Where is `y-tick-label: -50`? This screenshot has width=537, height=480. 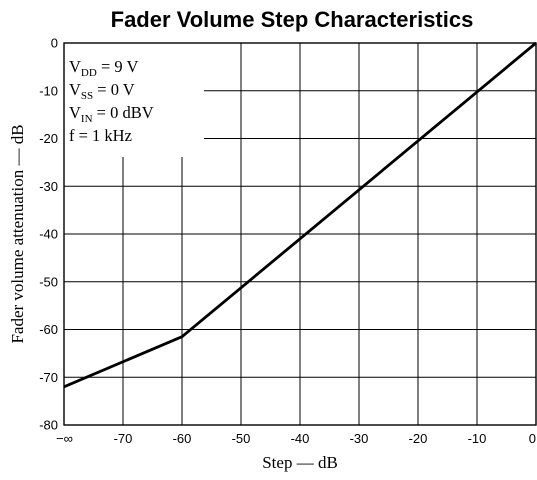
y-tick-label: -50 is located at coordinates (48, 281).